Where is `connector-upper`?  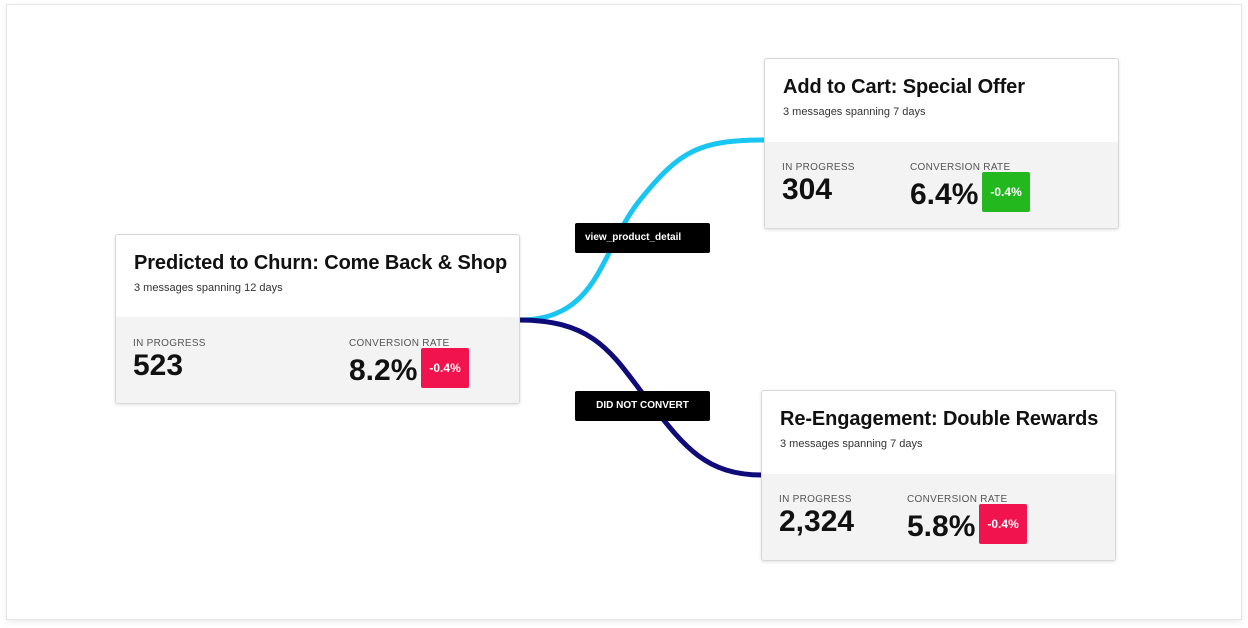 connector-upper is located at coordinates (642, 230).